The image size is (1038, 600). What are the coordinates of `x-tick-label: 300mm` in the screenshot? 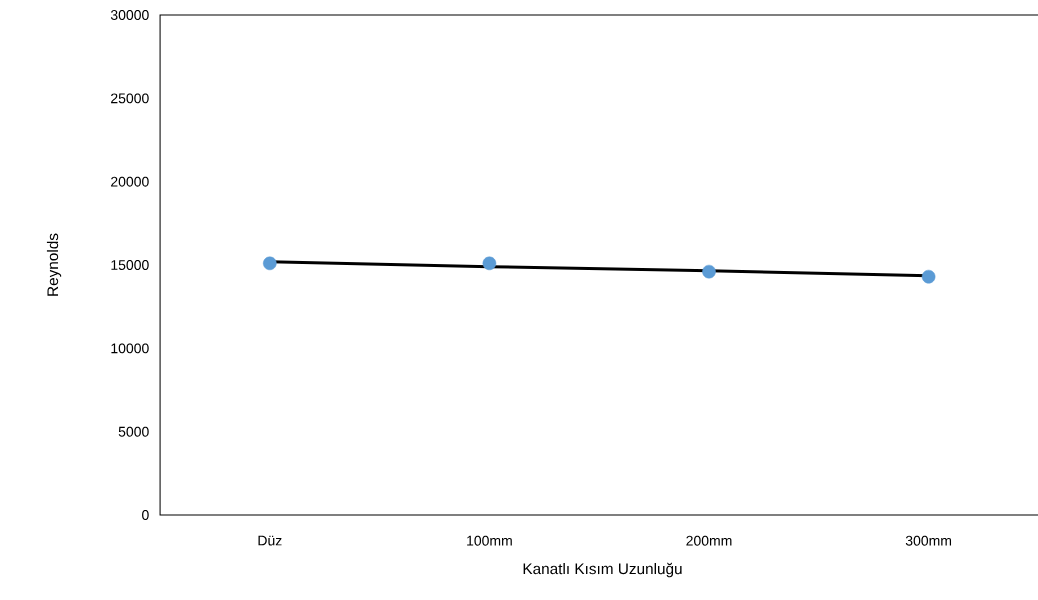 It's located at (928, 540).